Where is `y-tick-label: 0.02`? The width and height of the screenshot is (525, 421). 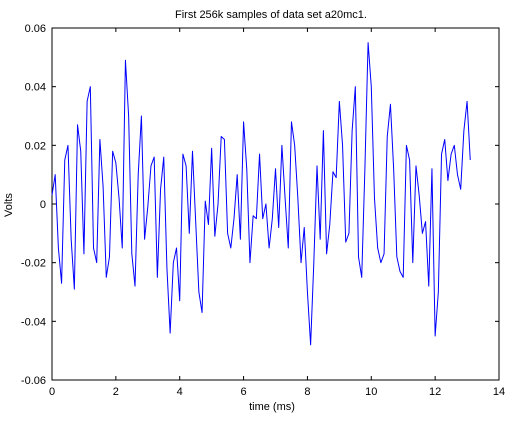 y-tick-label: 0.02 is located at coordinates (35, 146).